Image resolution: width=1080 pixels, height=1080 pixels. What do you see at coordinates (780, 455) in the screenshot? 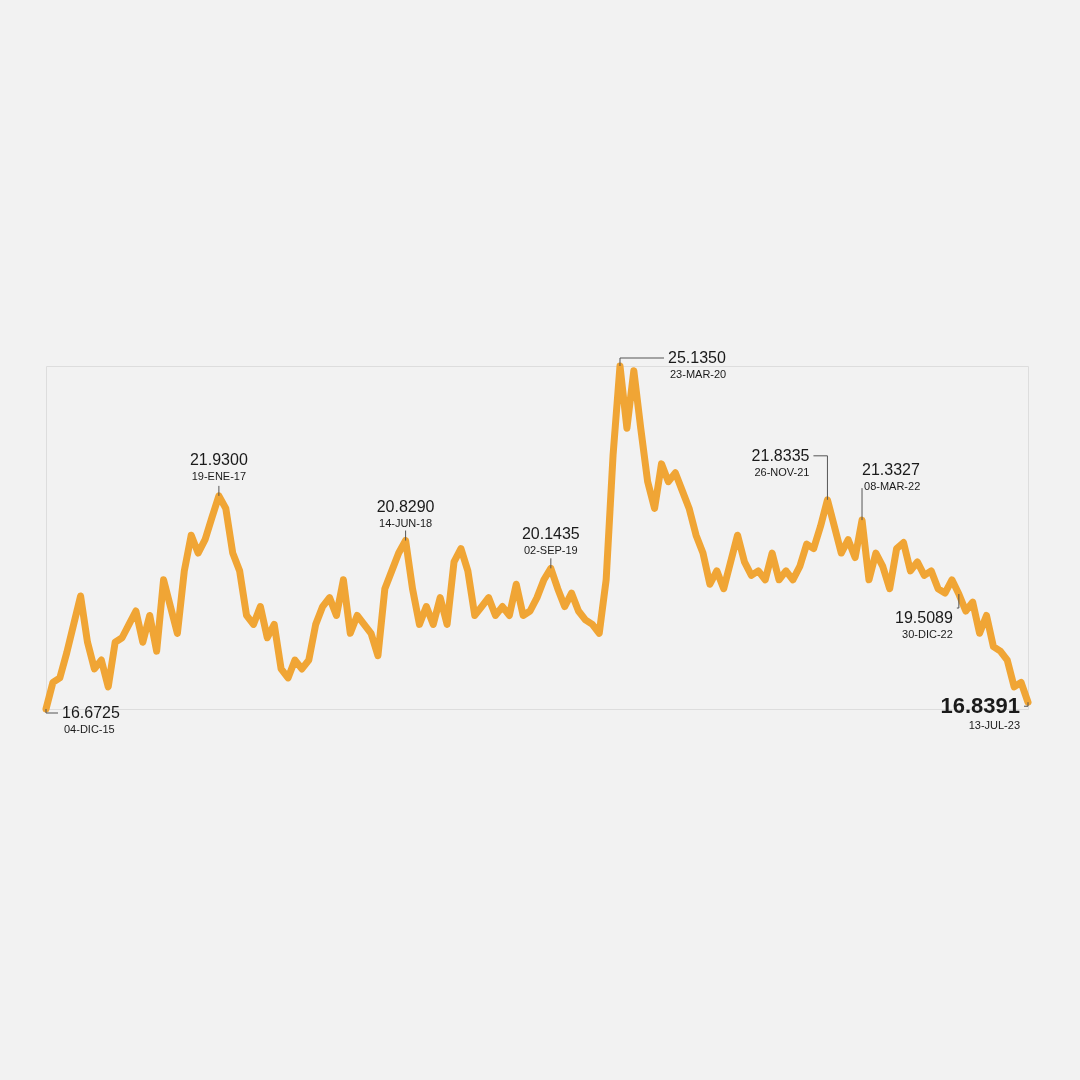
I see `data-label: 21.8335` at bounding box center [780, 455].